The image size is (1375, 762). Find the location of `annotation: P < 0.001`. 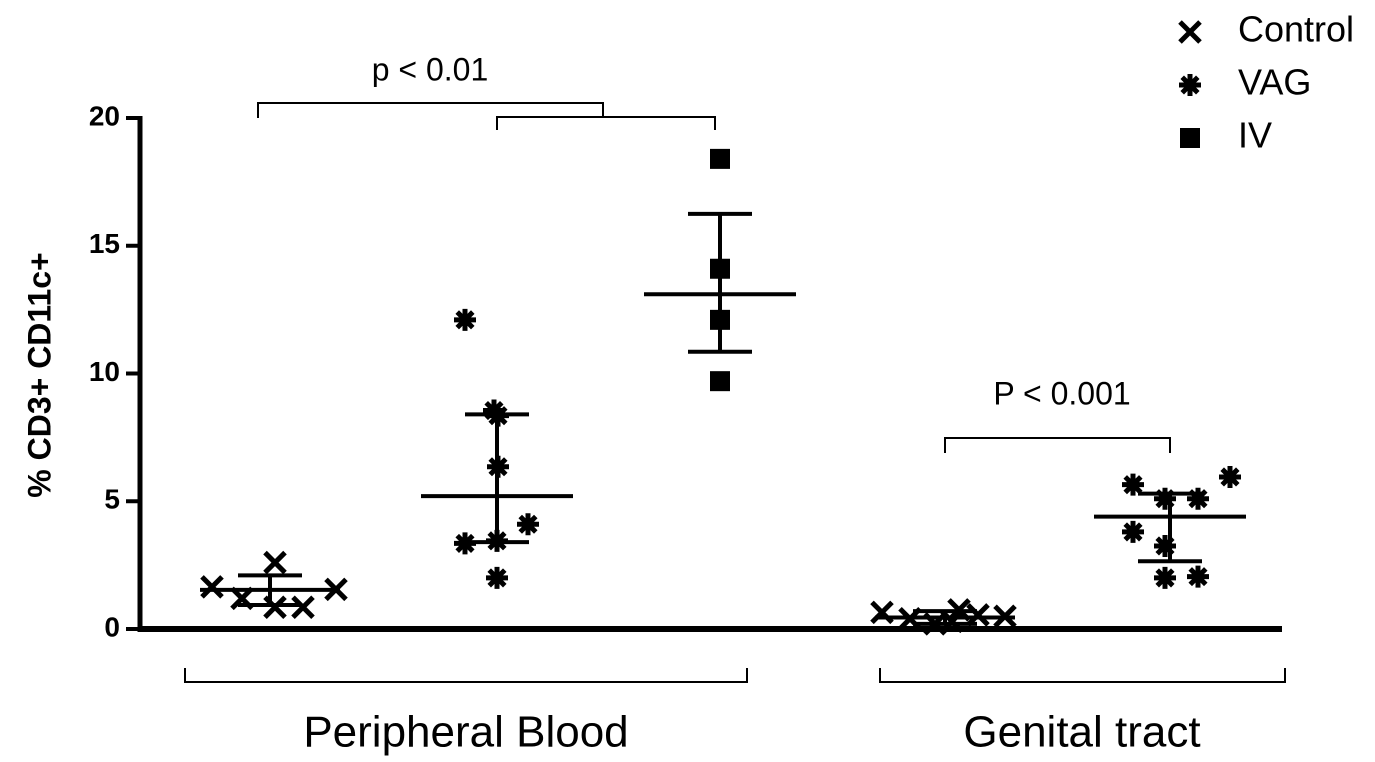

annotation: P < 0.001 is located at coordinates (1061, 393).